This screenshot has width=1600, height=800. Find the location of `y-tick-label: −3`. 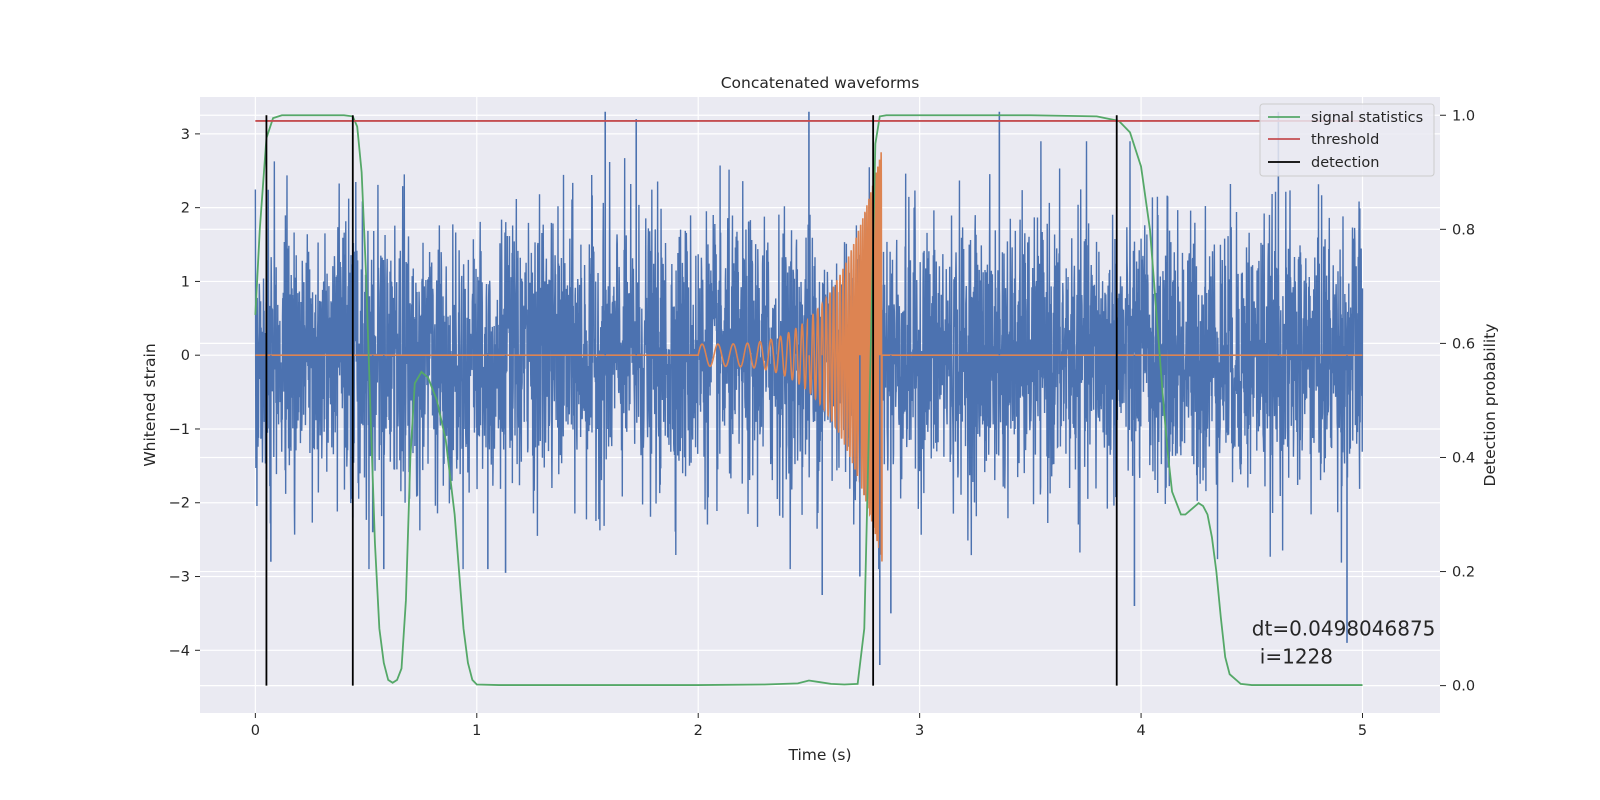

y-tick-label: −3 is located at coordinates (179, 578).